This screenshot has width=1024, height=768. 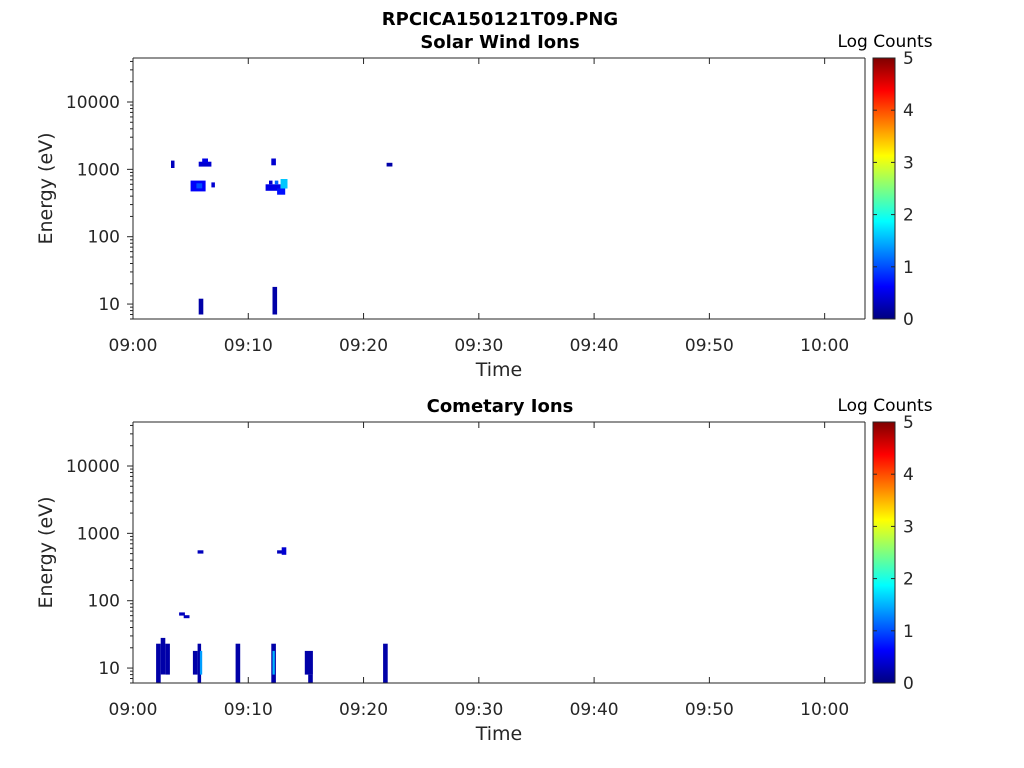 I want to click on chart-title: Solar Wind Ions, so click(x=499, y=42).